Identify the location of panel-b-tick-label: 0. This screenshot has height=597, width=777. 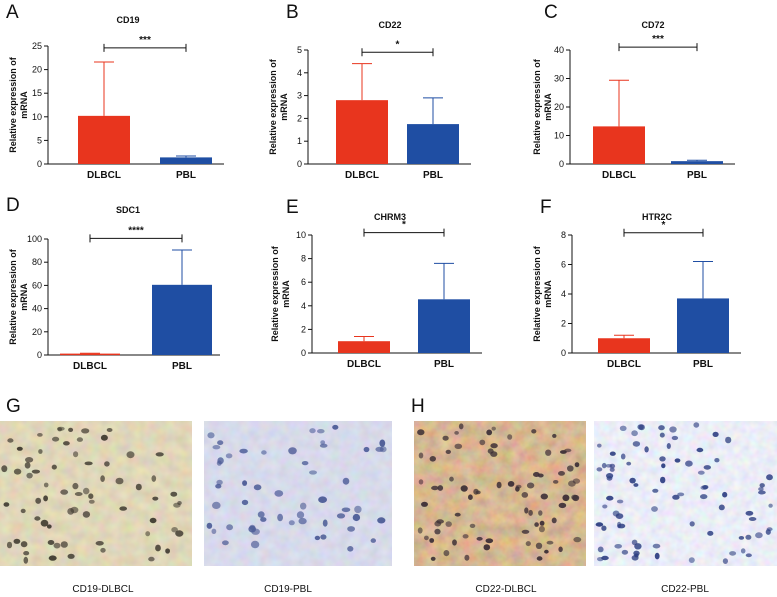
(299, 164).